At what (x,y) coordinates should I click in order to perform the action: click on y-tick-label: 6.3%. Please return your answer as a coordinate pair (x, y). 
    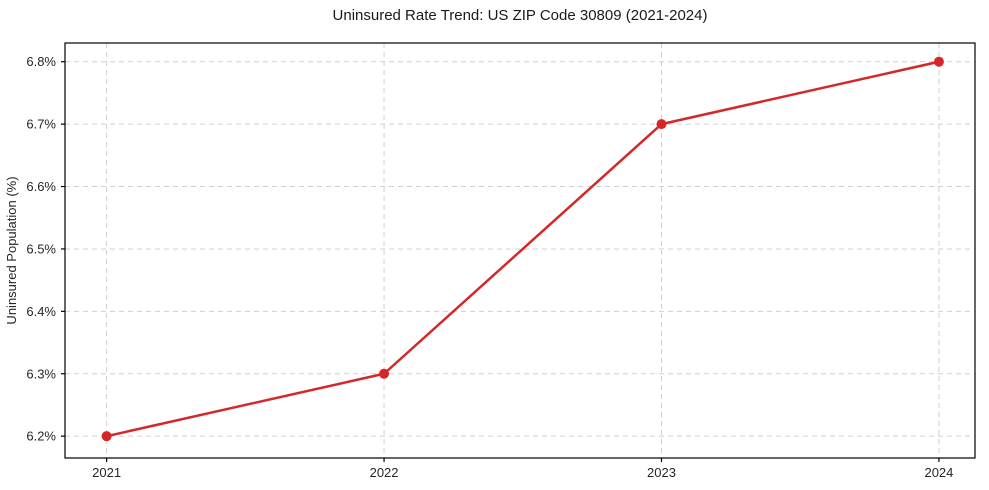
    Looking at the image, I should click on (41, 373).